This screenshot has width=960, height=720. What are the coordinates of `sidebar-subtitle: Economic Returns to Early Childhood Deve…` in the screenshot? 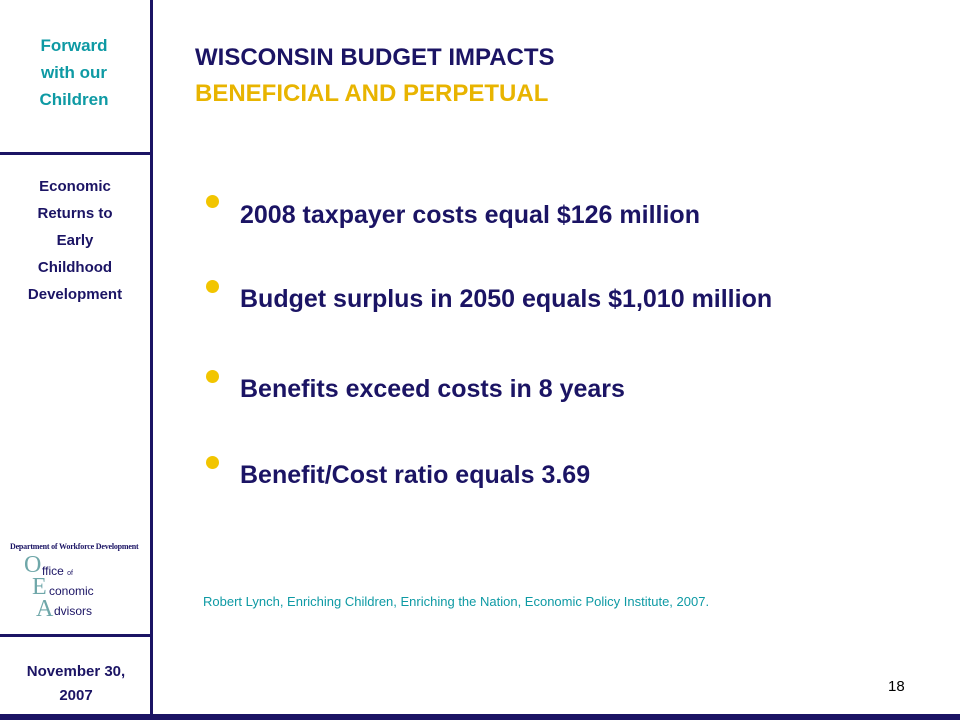 It's located at (75, 240).